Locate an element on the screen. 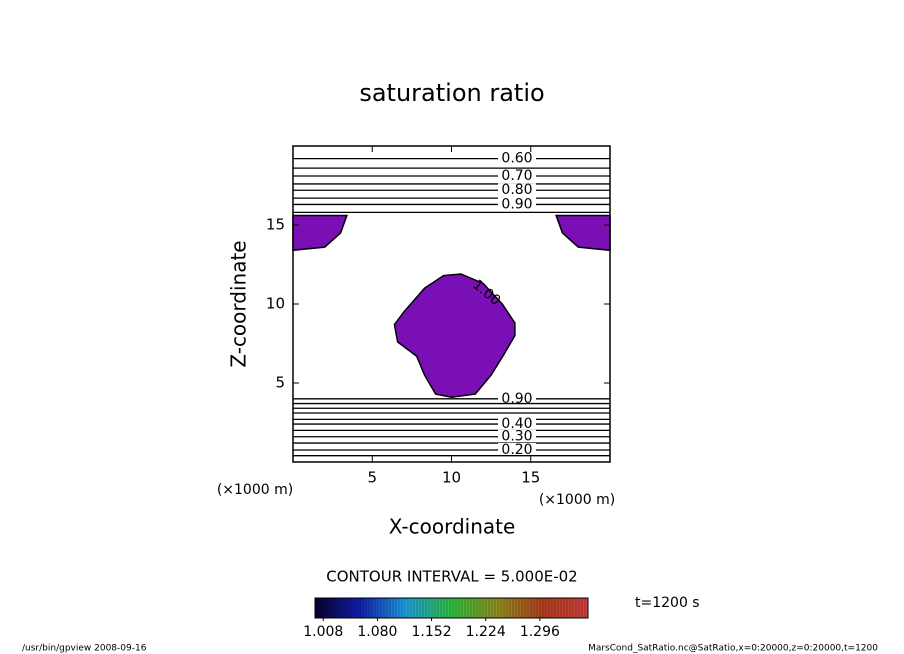 The width and height of the screenshot is (904, 654). contour-label: 0.60 is located at coordinates (516, 159).